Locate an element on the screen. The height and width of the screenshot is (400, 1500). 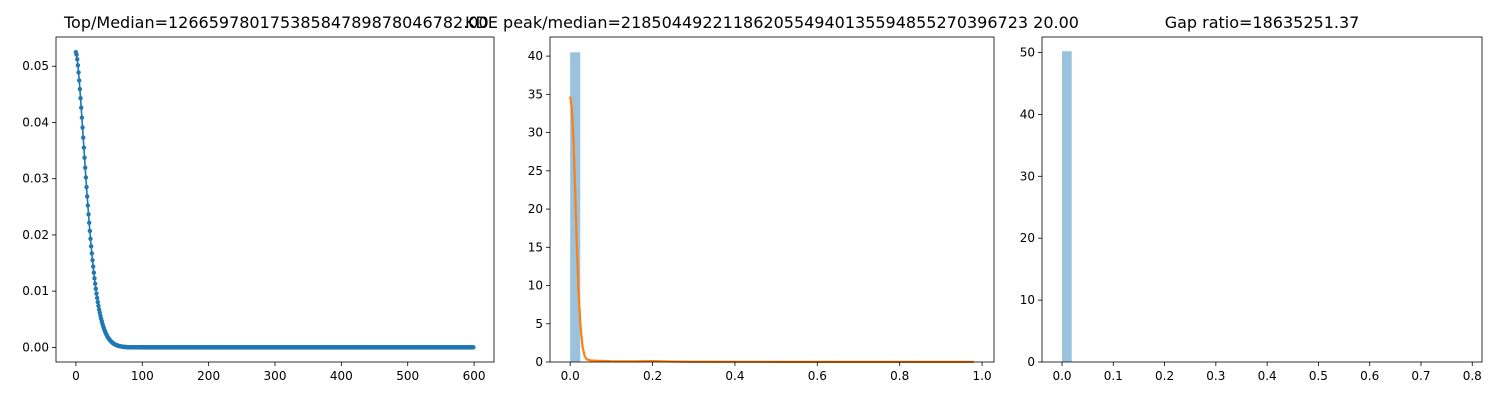
chart-title: Gap ratio=18635251.37 is located at coordinates (1262, 22).